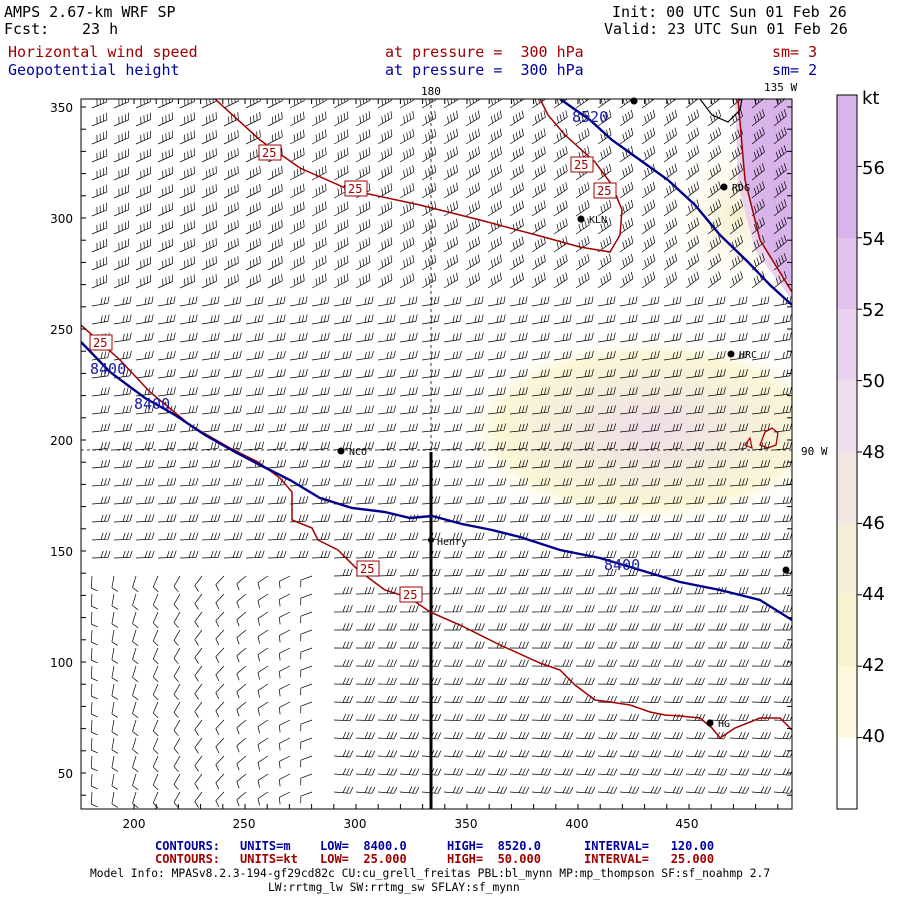 The height and width of the screenshot is (900, 900). What do you see at coordinates (94, 70) in the screenshot?
I see `field2-name: Geopotential height` at bounding box center [94, 70].